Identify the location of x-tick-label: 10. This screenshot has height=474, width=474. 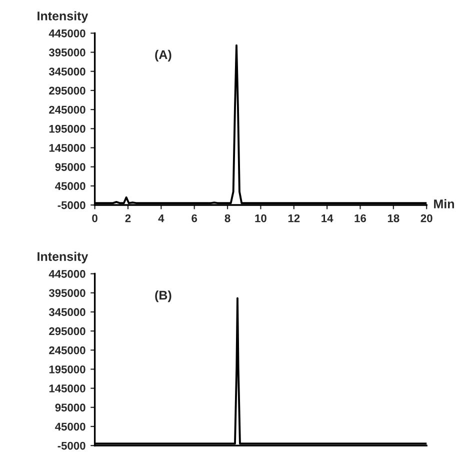
(260, 218).